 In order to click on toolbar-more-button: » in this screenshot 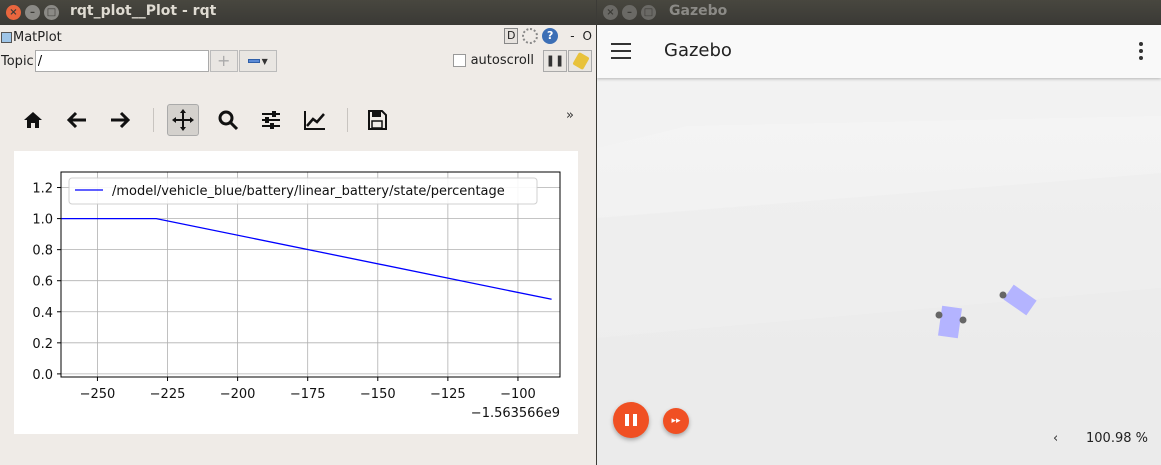, I will do `click(570, 115)`.